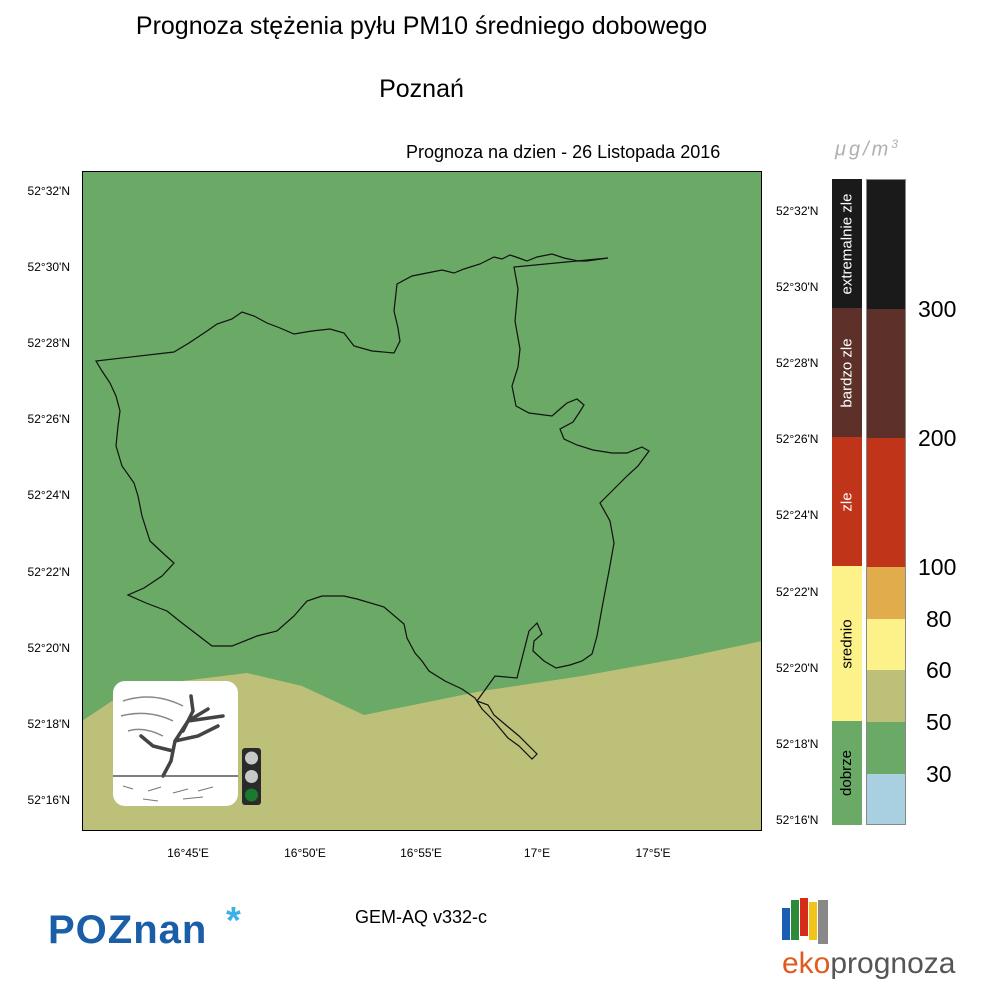 This screenshot has width=1000, height=1000. Describe the element at coordinates (797, 515) in the screenshot. I see `lat-label-right: 52°24'N` at that location.